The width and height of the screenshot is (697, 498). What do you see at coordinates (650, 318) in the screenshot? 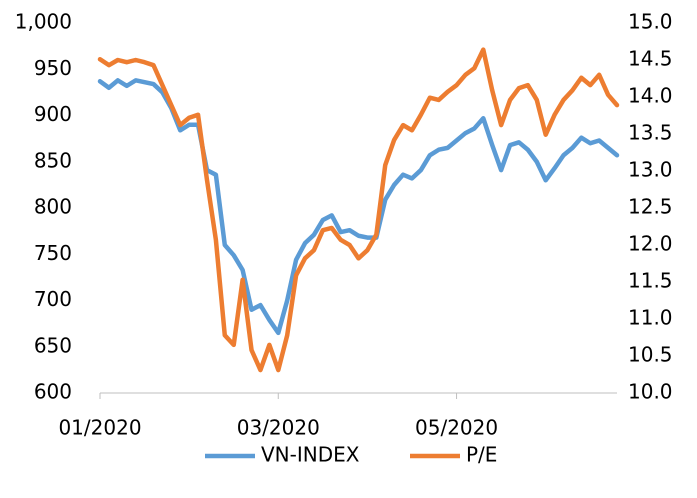
I see `y2-tick-label: 11.0` at bounding box center [650, 318].